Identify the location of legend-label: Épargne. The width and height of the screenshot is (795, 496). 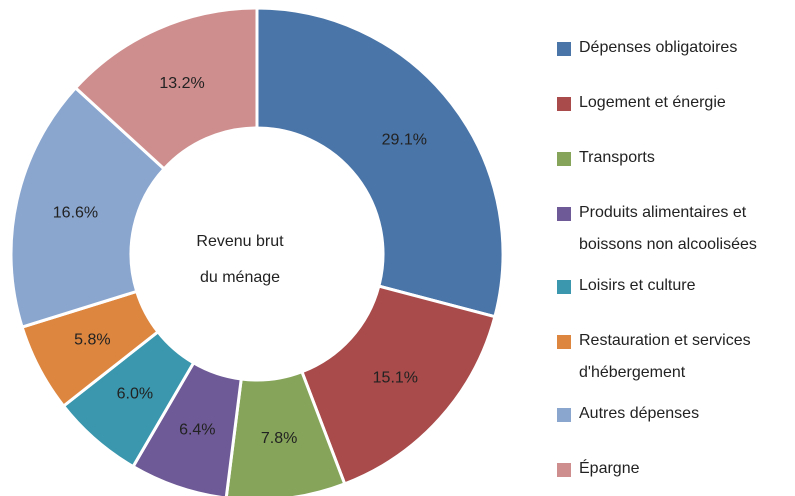
(609, 468).